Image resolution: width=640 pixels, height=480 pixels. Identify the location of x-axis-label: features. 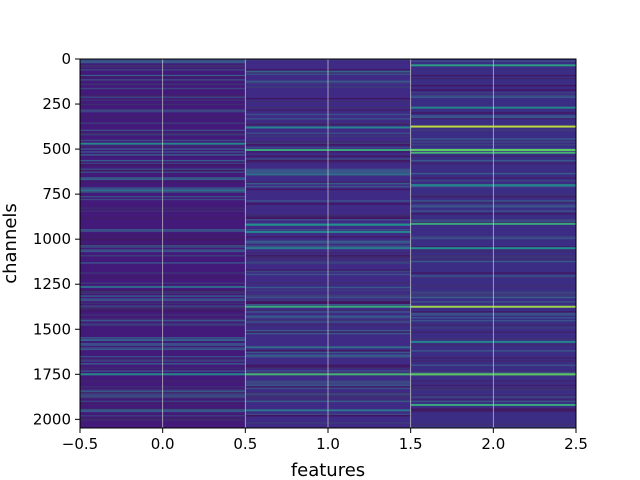
(328, 470).